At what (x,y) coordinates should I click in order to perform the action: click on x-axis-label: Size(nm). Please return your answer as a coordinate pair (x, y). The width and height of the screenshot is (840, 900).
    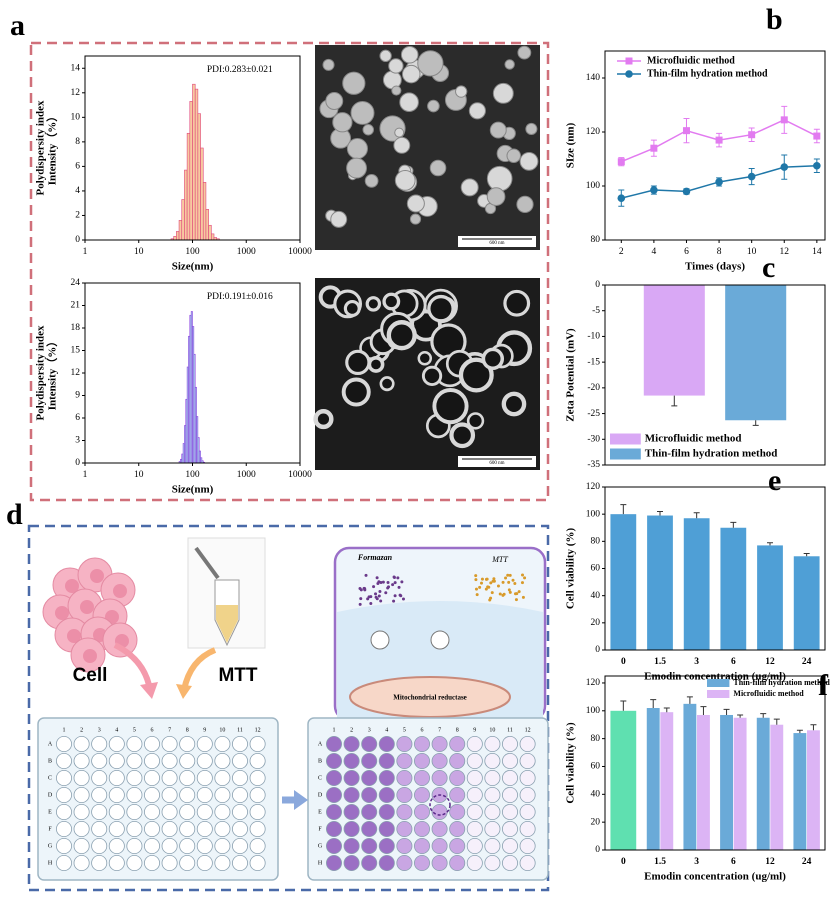
    Looking at the image, I should click on (193, 267).